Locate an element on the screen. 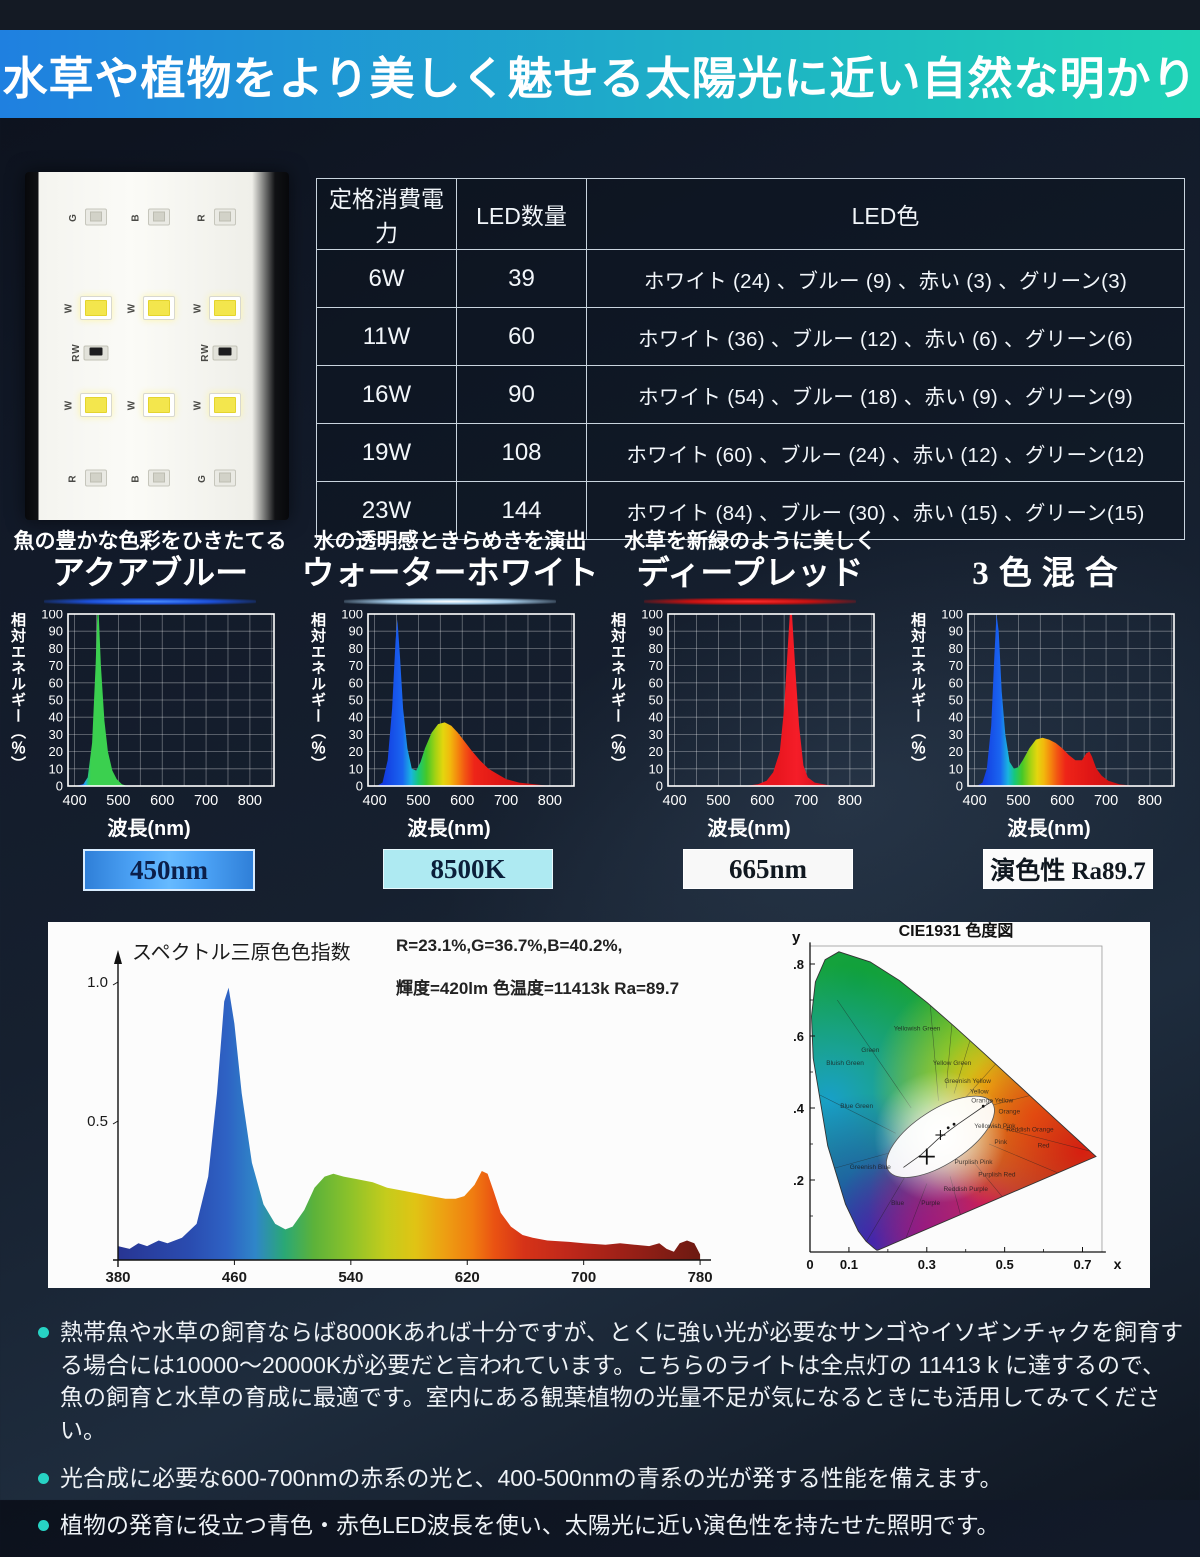 This screenshot has height=1557, width=1200. x-tick-label: 380 is located at coordinates (117, 1277).